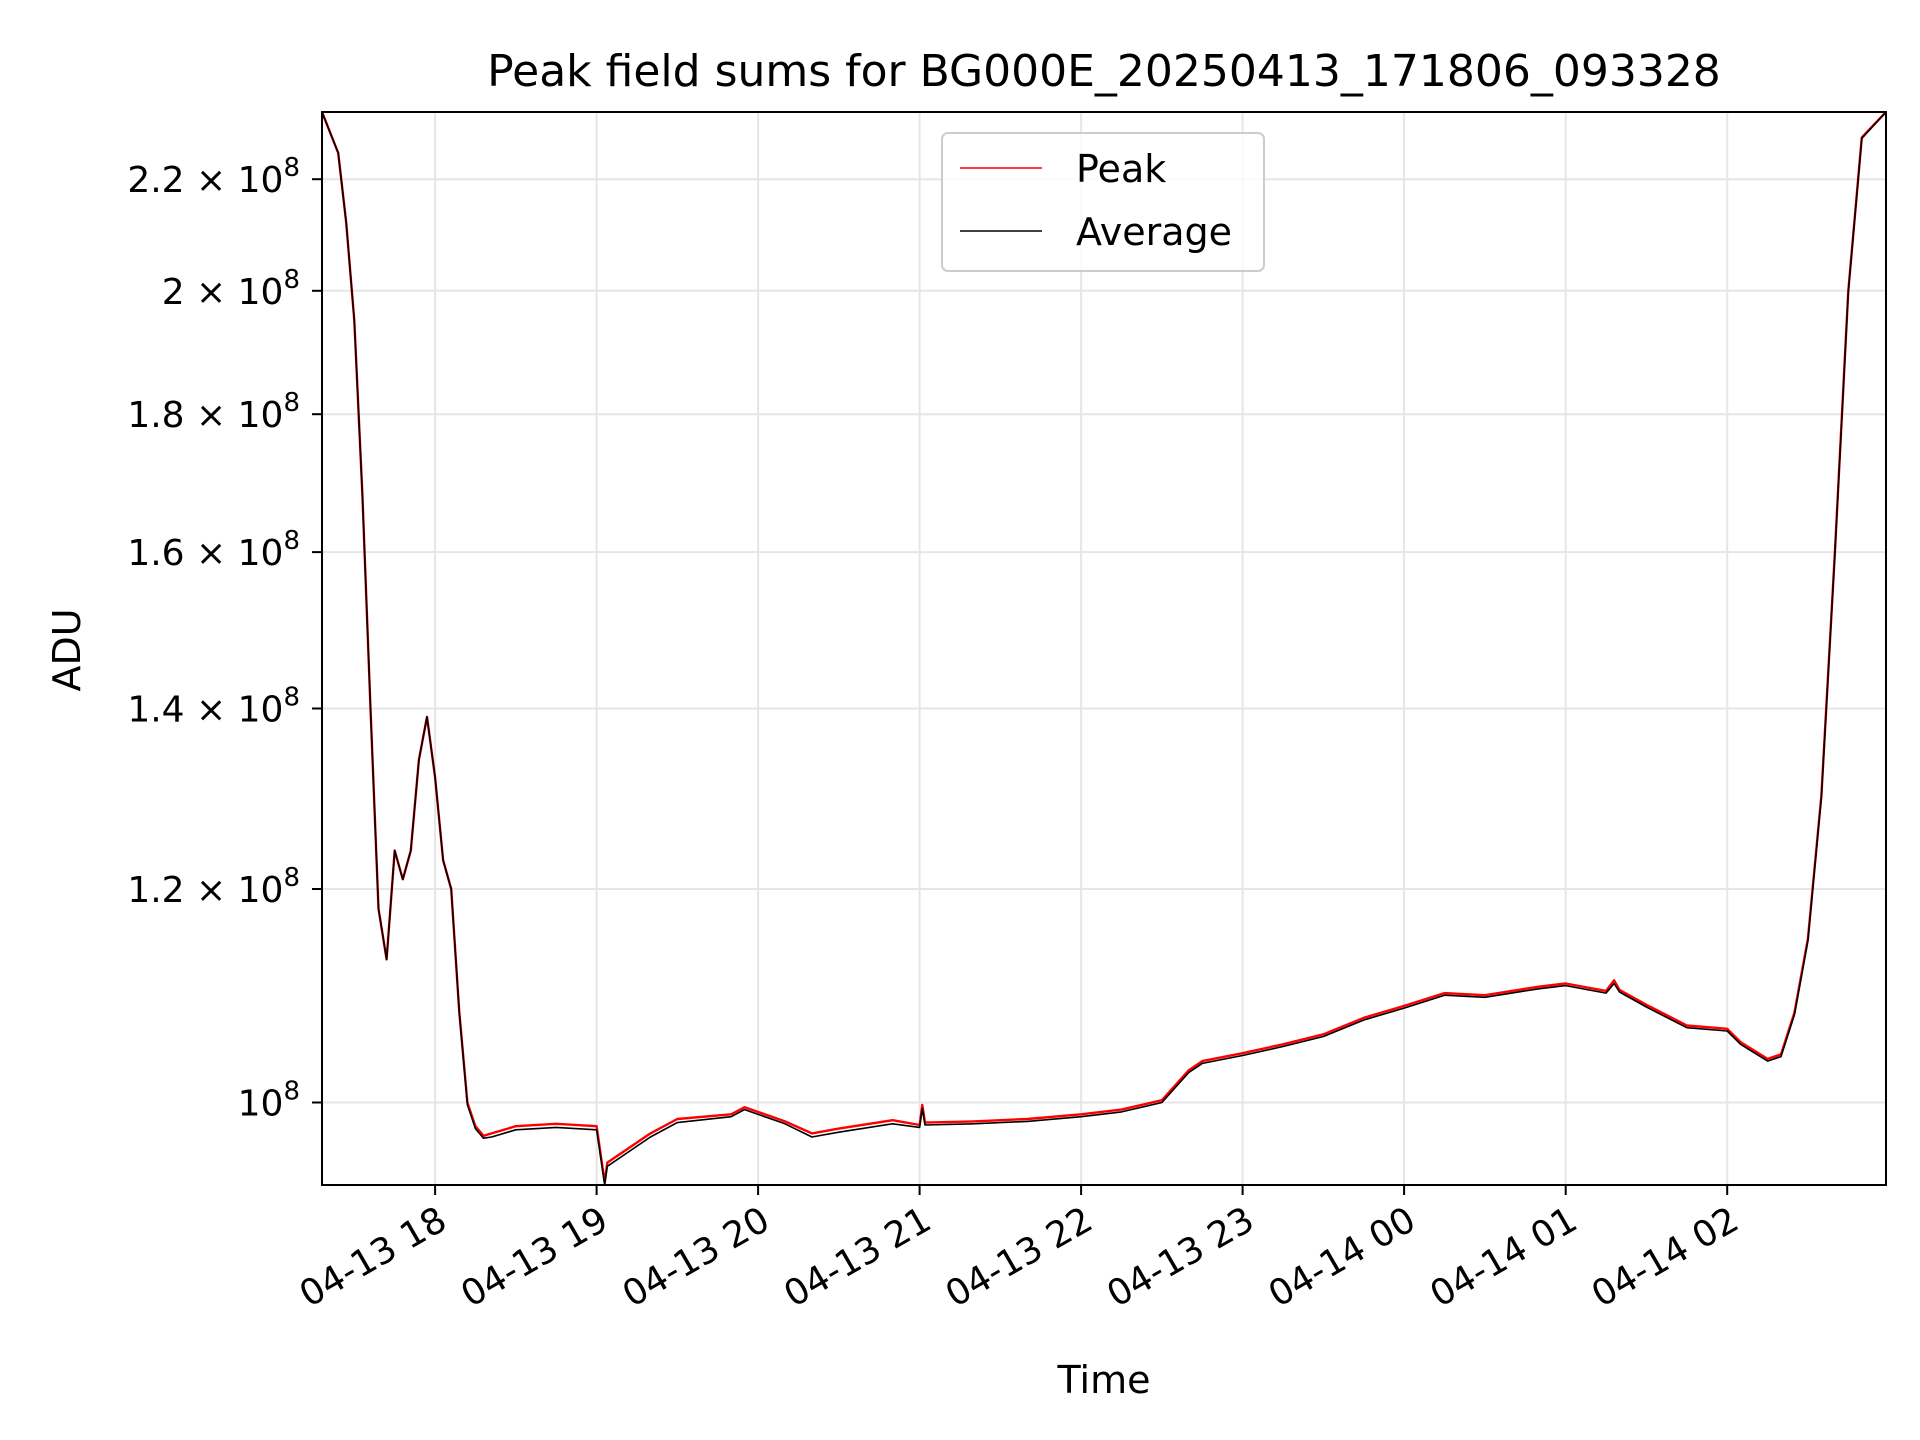 The height and width of the screenshot is (1440, 1920). Describe the element at coordinates (1121, 169) in the screenshot. I see `legend-label-peak: Peak` at that location.